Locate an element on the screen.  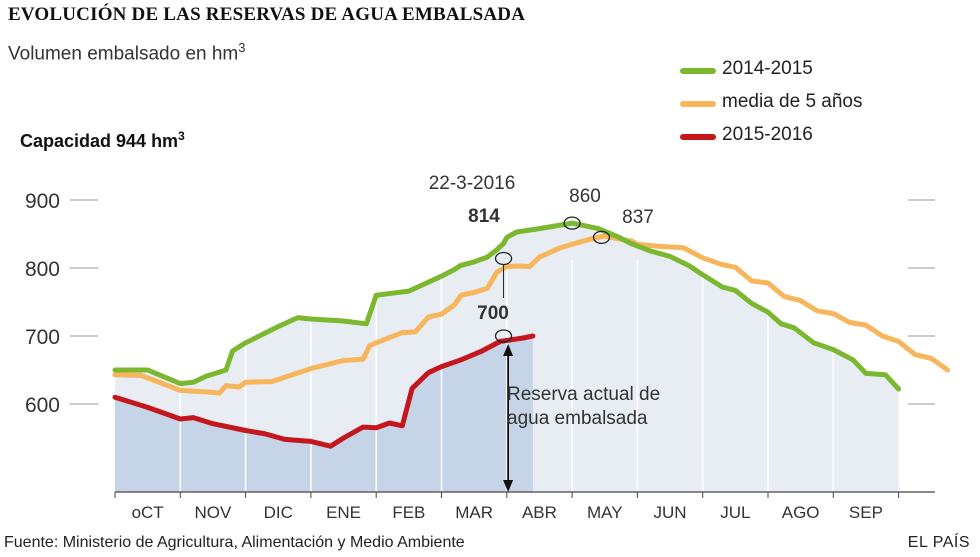
x-tick-label: DIC is located at coordinates (278, 512).